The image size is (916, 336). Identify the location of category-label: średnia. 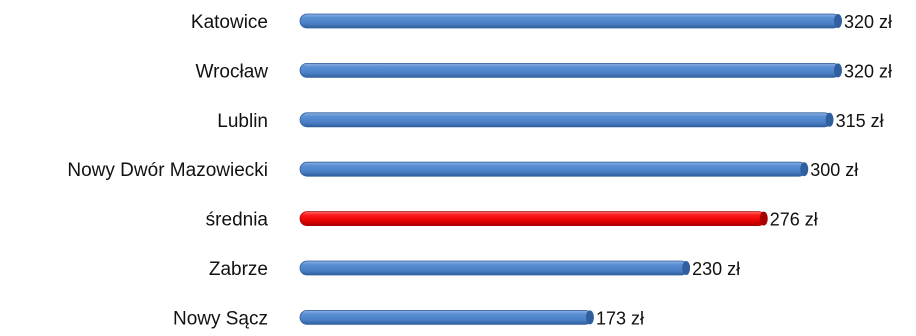
(237, 220).